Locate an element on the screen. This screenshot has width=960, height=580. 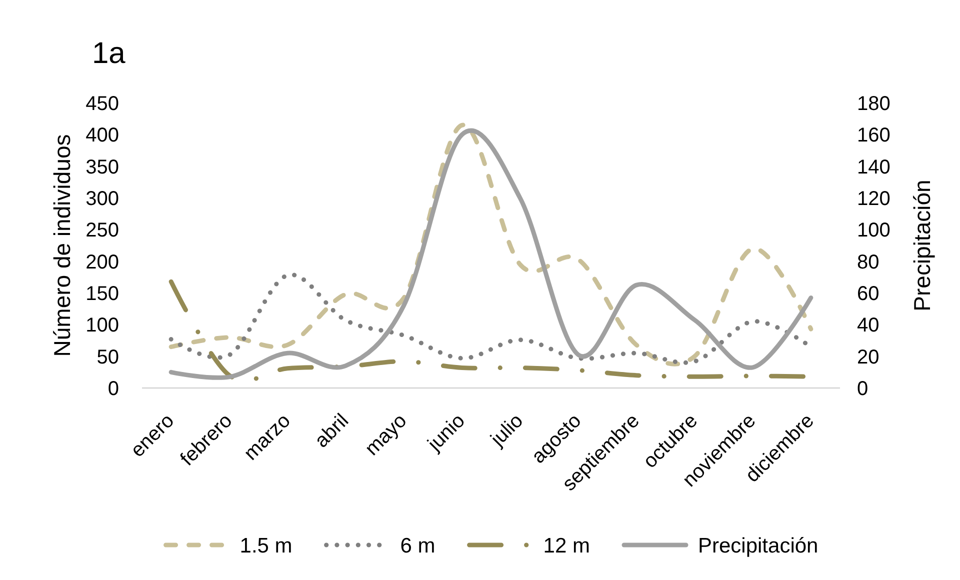
y2-axis-title: Precipitación is located at coordinates (922, 246).